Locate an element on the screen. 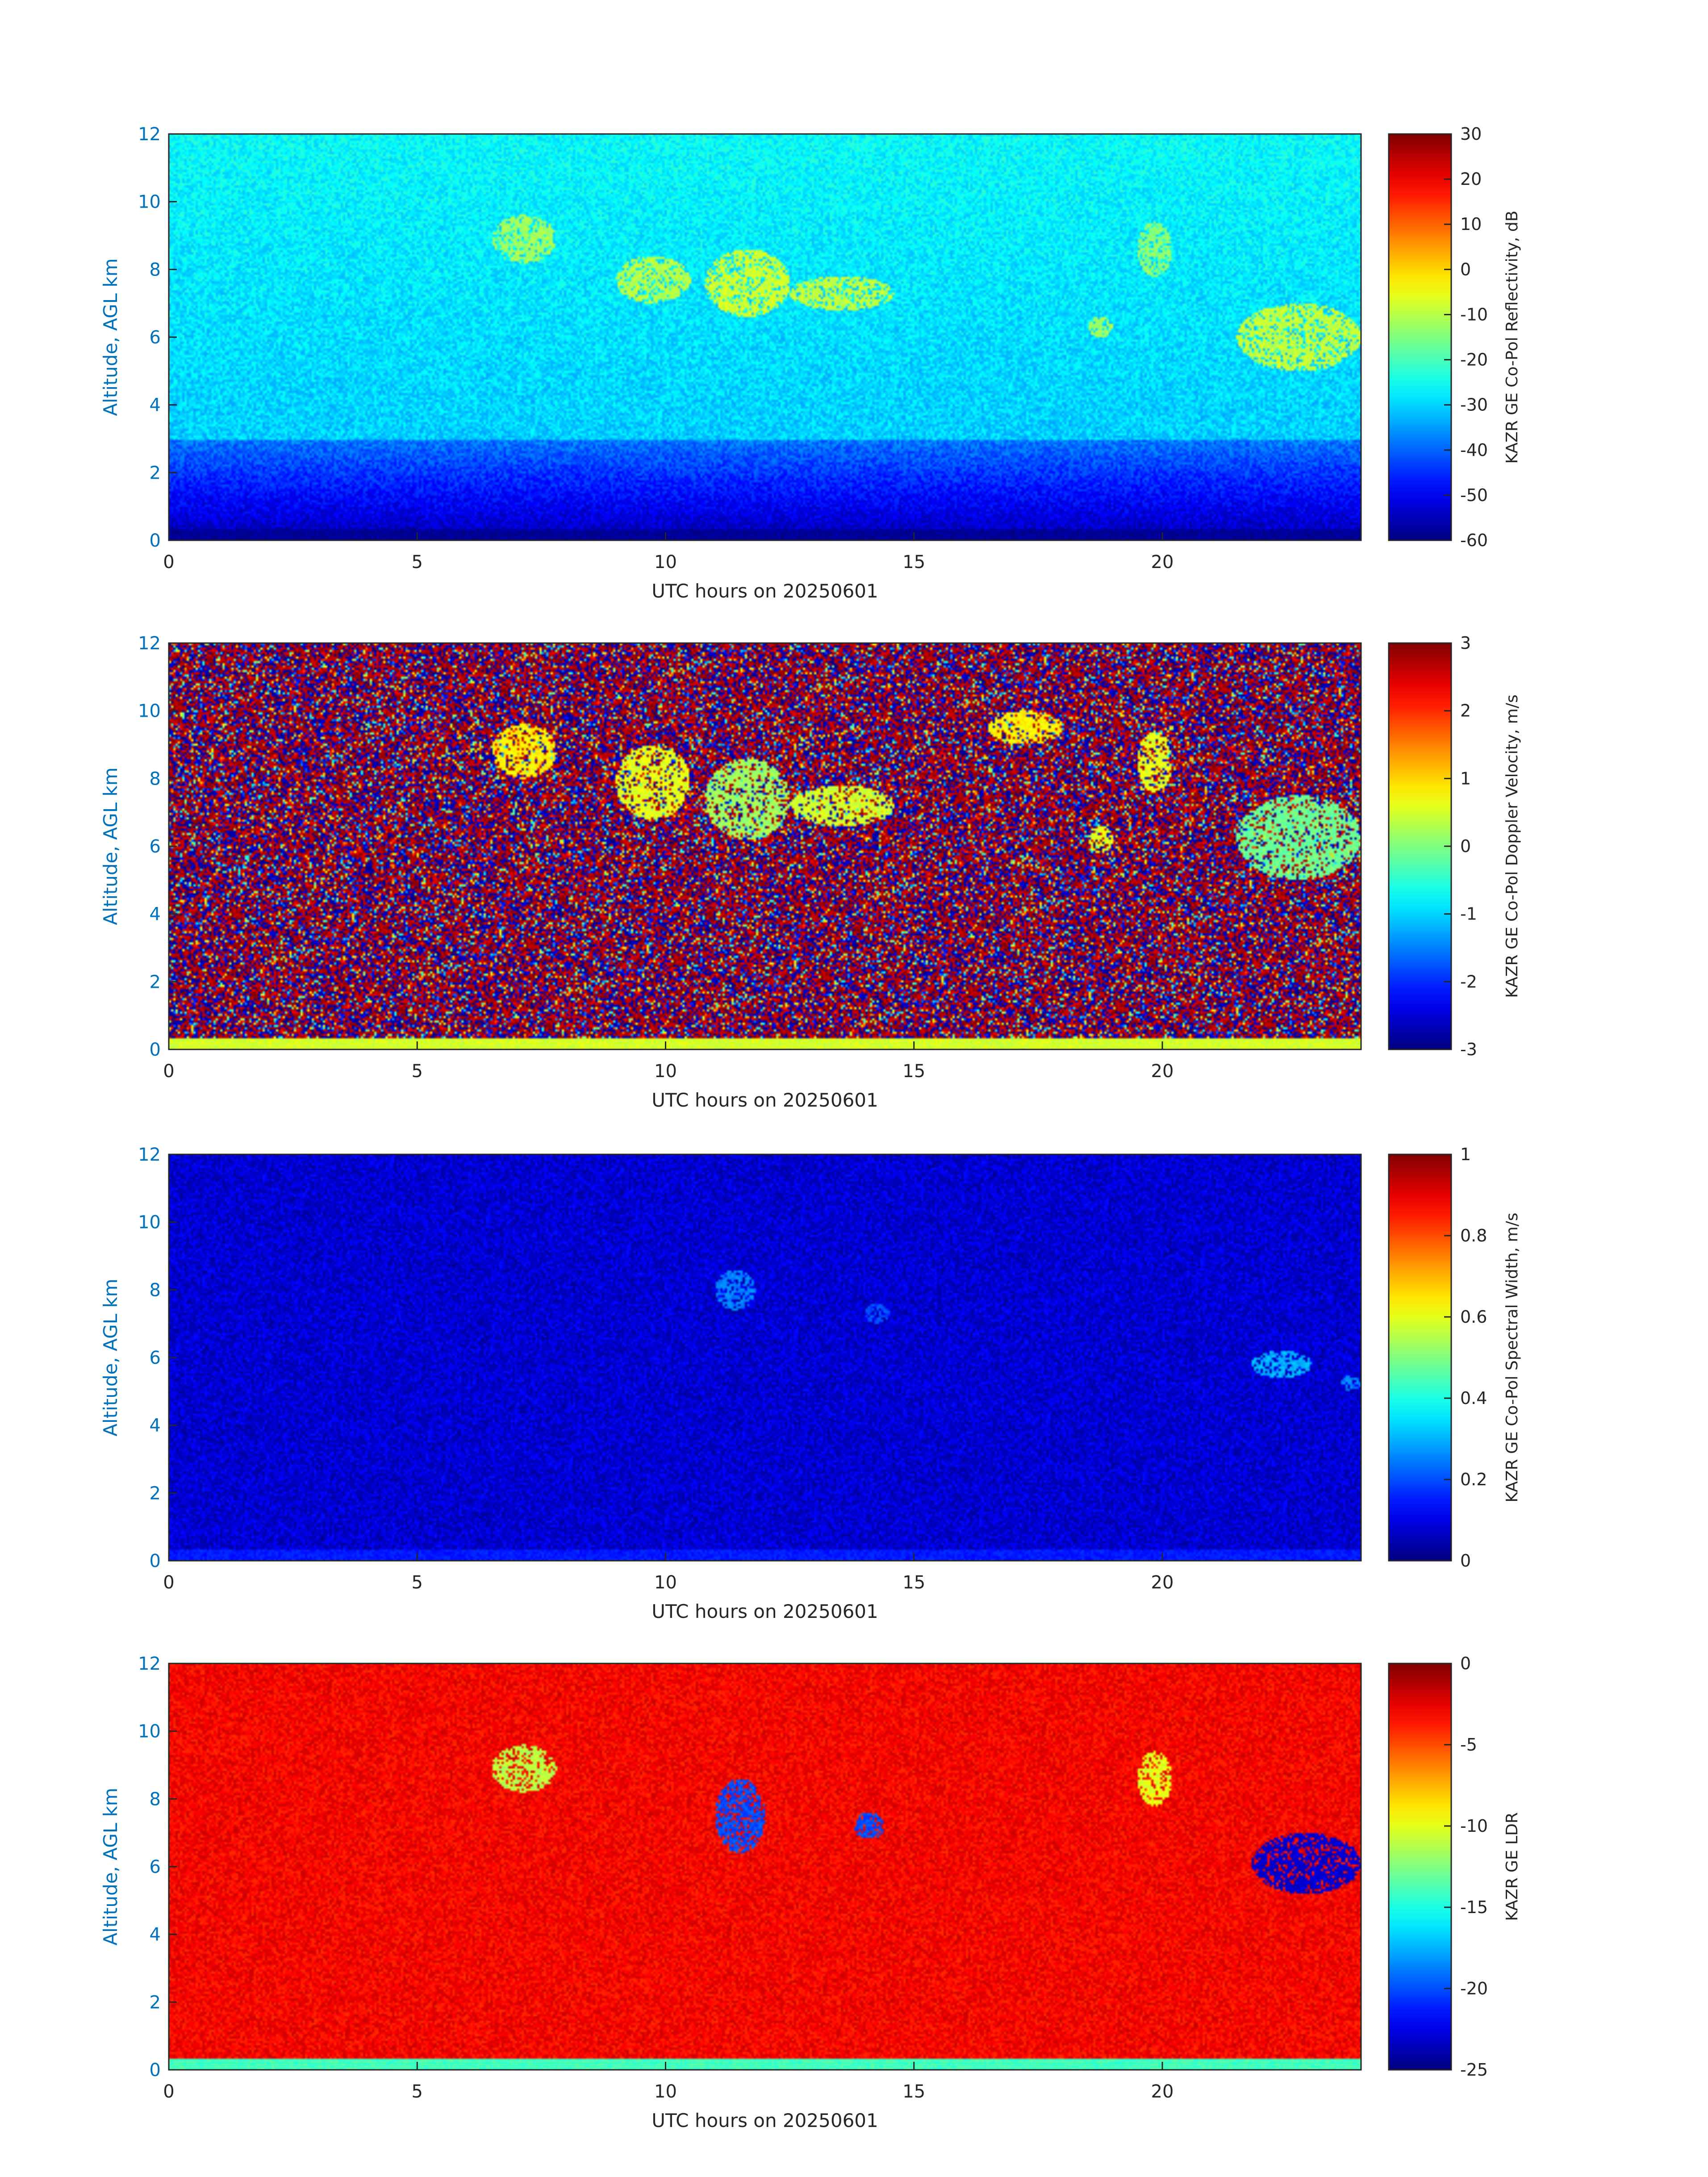 This screenshot has width=1708, height=2177. colorbar-tick-label: -1 is located at coordinates (1468, 914).